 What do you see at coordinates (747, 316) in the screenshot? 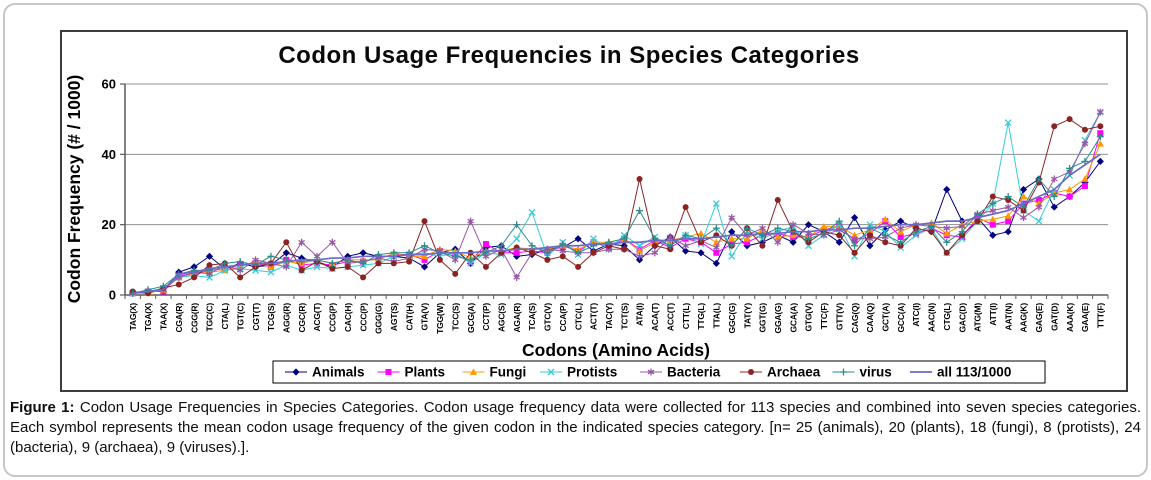
I see `x-category-label: TAT(Y)` at bounding box center [747, 316].